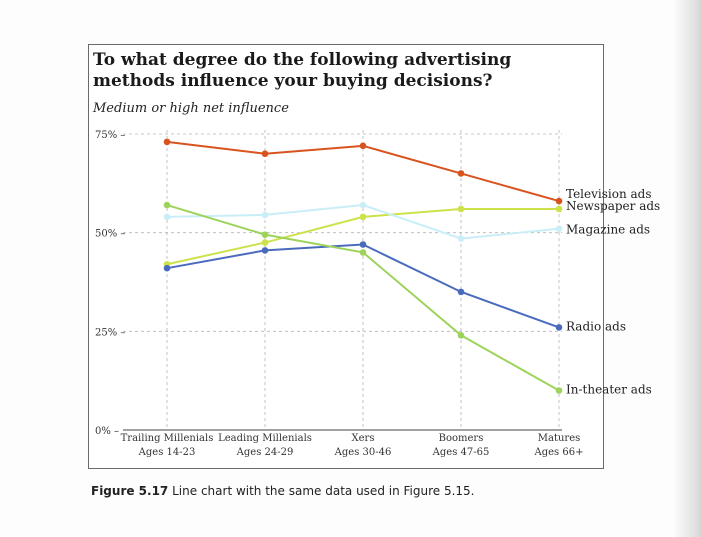  What do you see at coordinates (559, 452) in the screenshot?
I see `x-tick-sublabel: Ages 66+` at bounding box center [559, 452].